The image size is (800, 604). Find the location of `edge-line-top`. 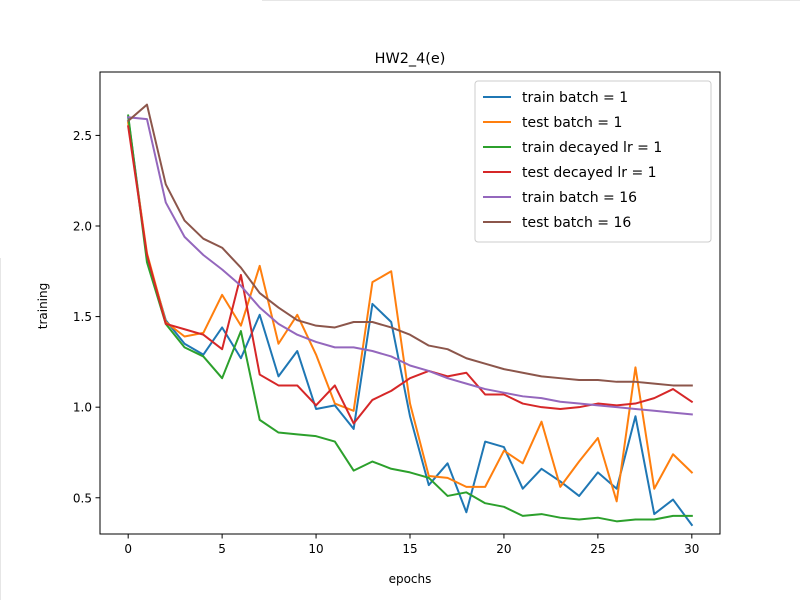

edge-line-top is located at coordinates (531, 0).